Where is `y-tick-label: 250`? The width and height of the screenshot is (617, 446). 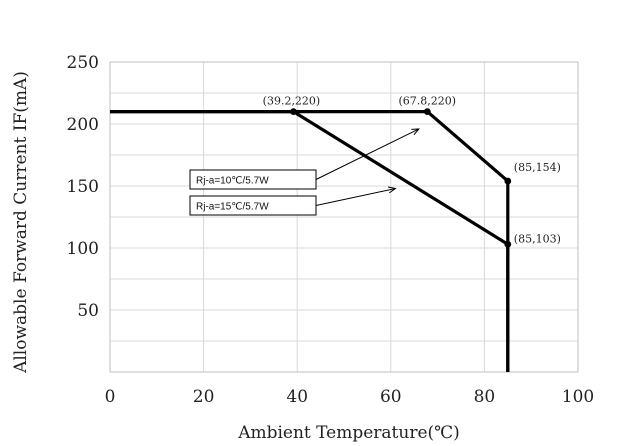
y-tick-label: 250 is located at coordinates (83, 63).